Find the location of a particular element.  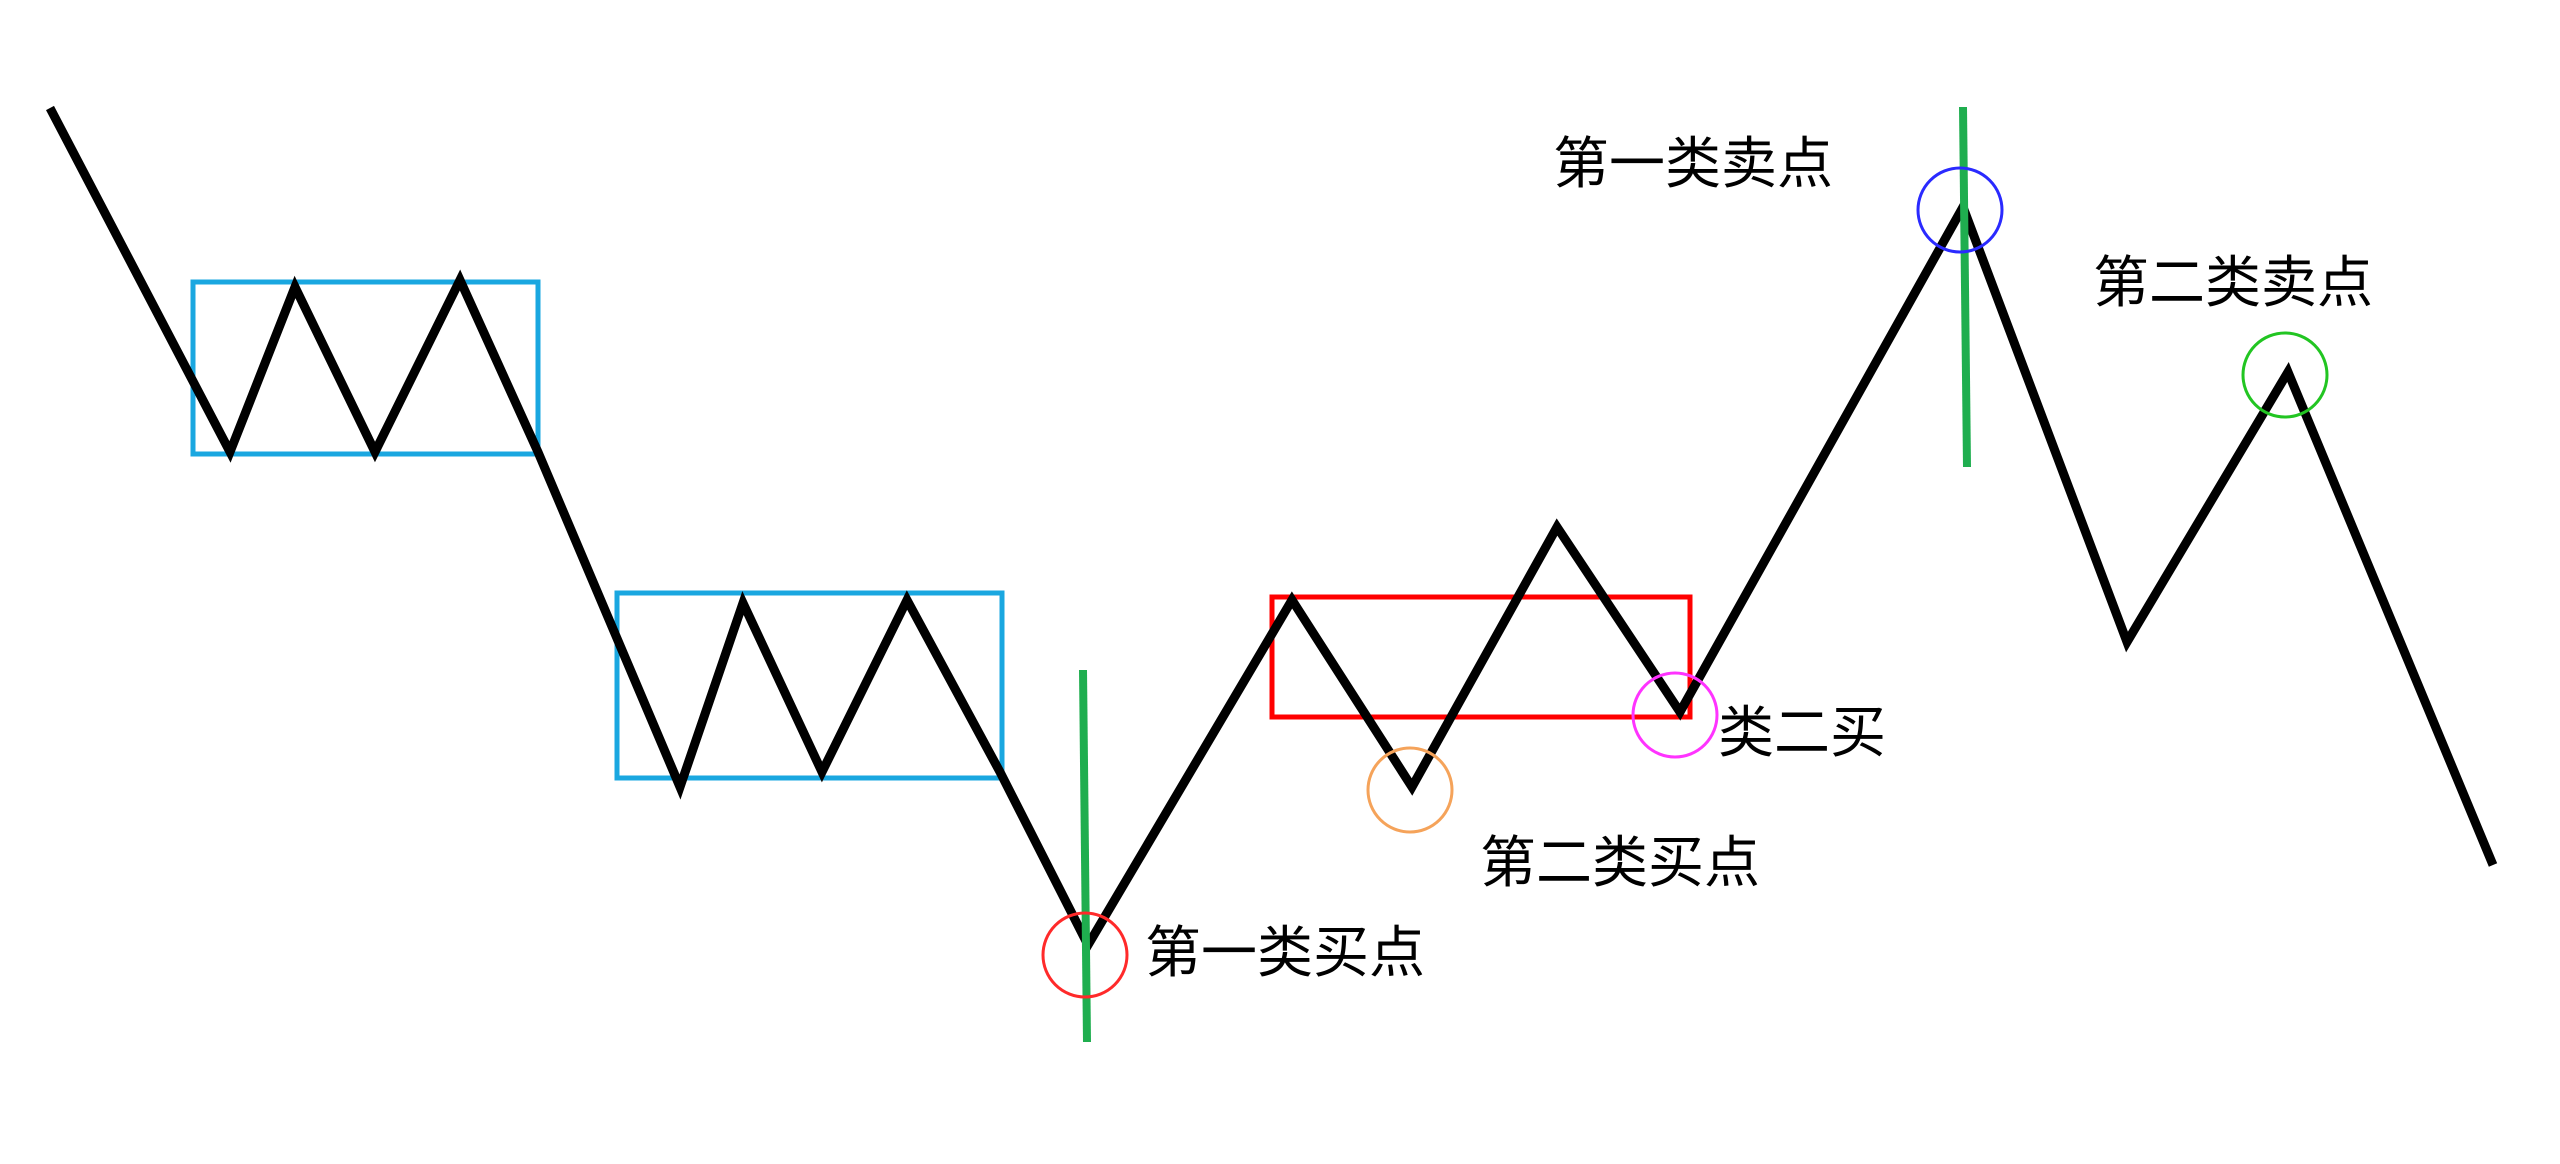

buy1-circle is located at coordinates (1085, 955).